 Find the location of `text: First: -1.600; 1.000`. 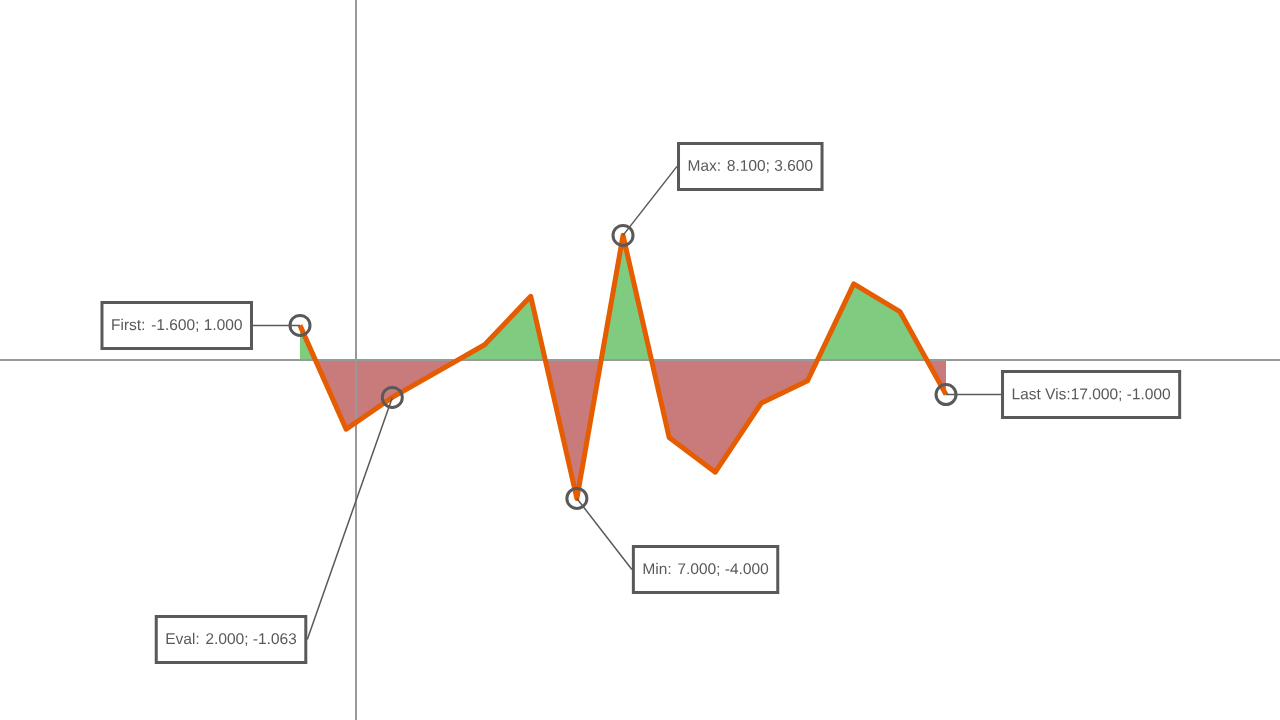

text: First: -1.600; 1.000 is located at coordinates (177, 325).